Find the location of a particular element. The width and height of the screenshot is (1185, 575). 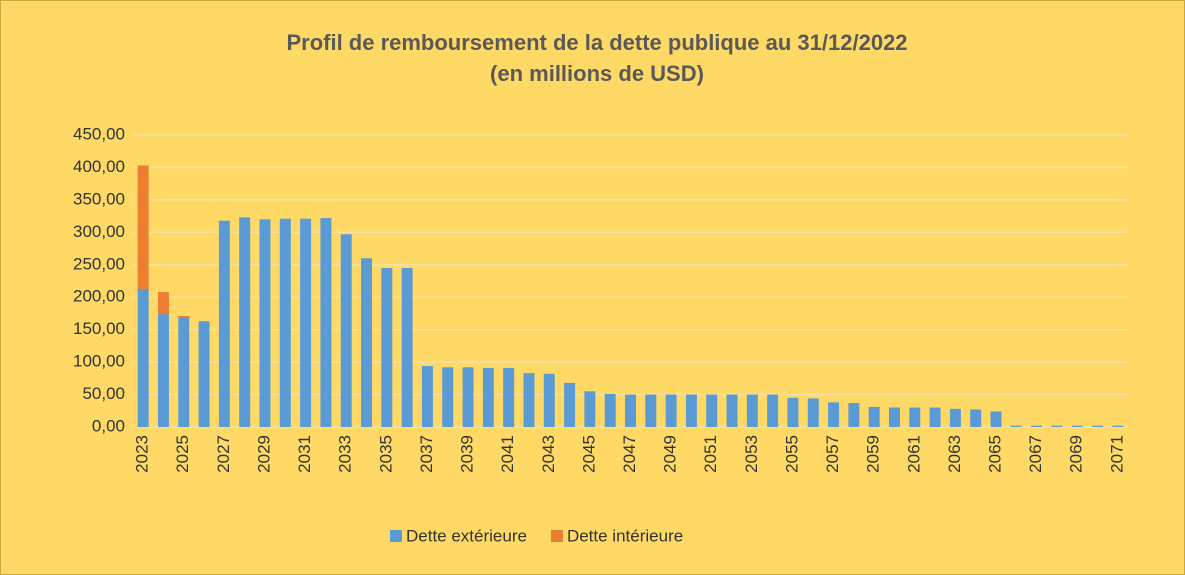

y-tick-label: 450,00 is located at coordinates (99, 133).